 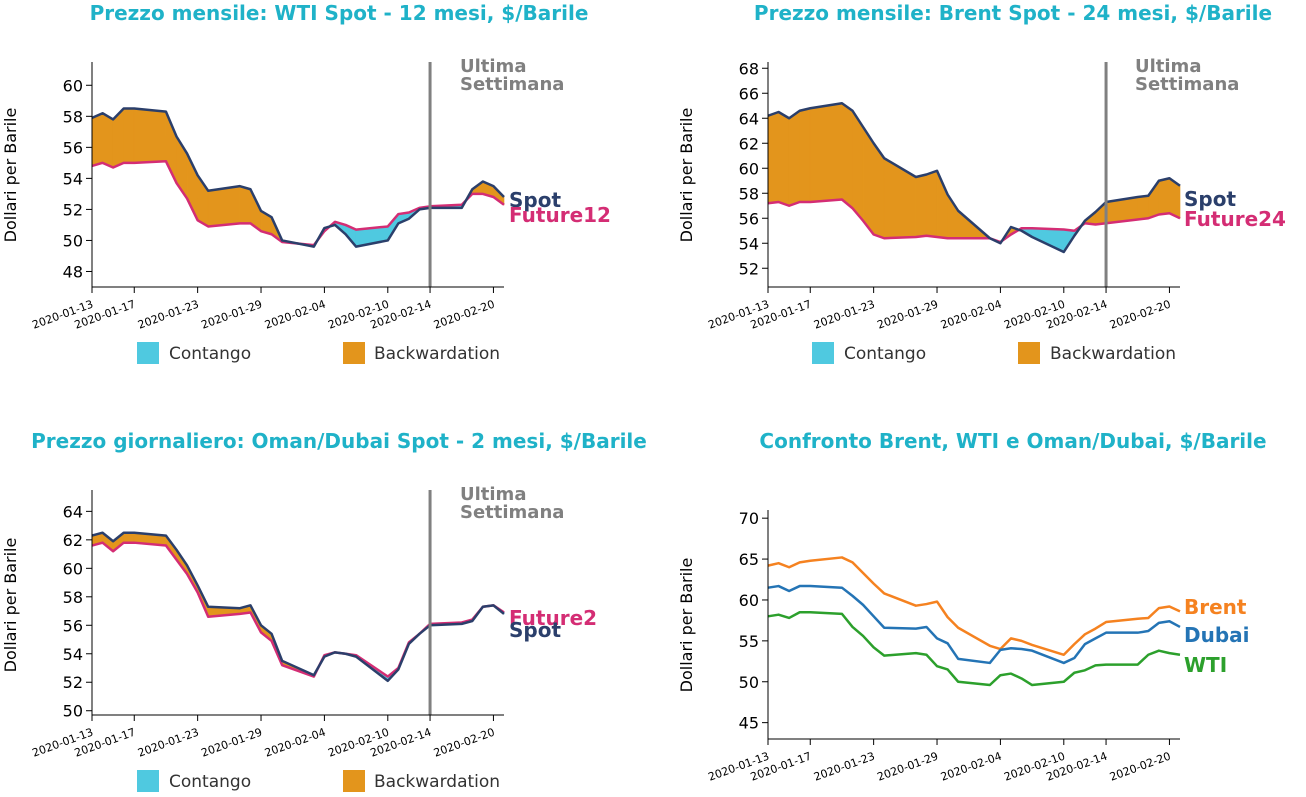 What do you see at coordinates (749, 93) in the screenshot?
I see `y-tick-label: 66` at bounding box center [749, 93].